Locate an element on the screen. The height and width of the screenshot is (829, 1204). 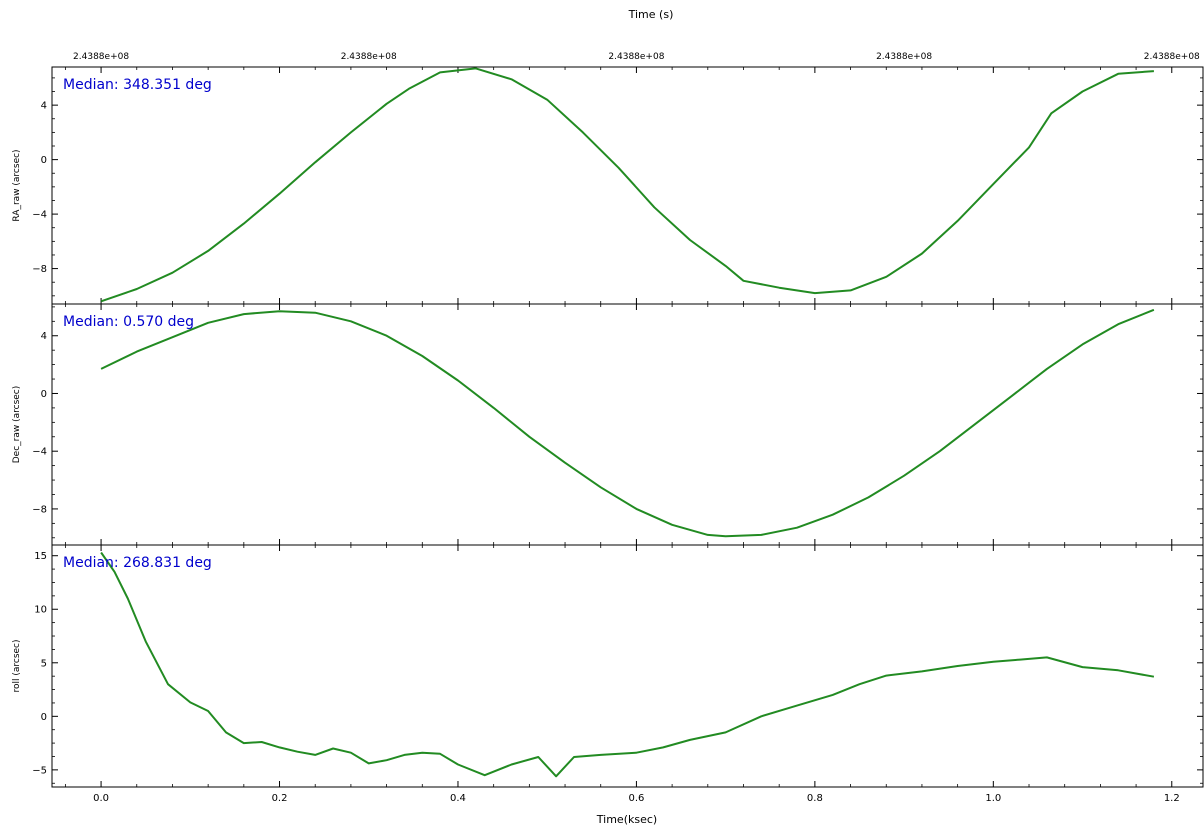
y-tick-label: −5 is located at coordinates (39, 770).